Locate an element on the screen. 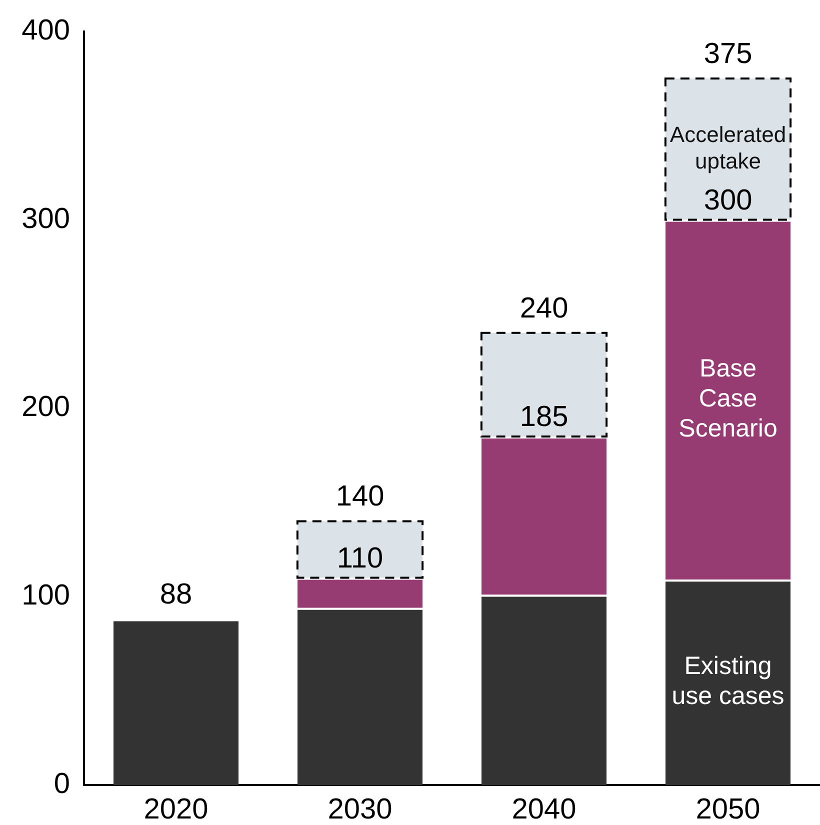 This screenshot has height=825, width=820. annotation: 110 is located at coordinates (360, 558).